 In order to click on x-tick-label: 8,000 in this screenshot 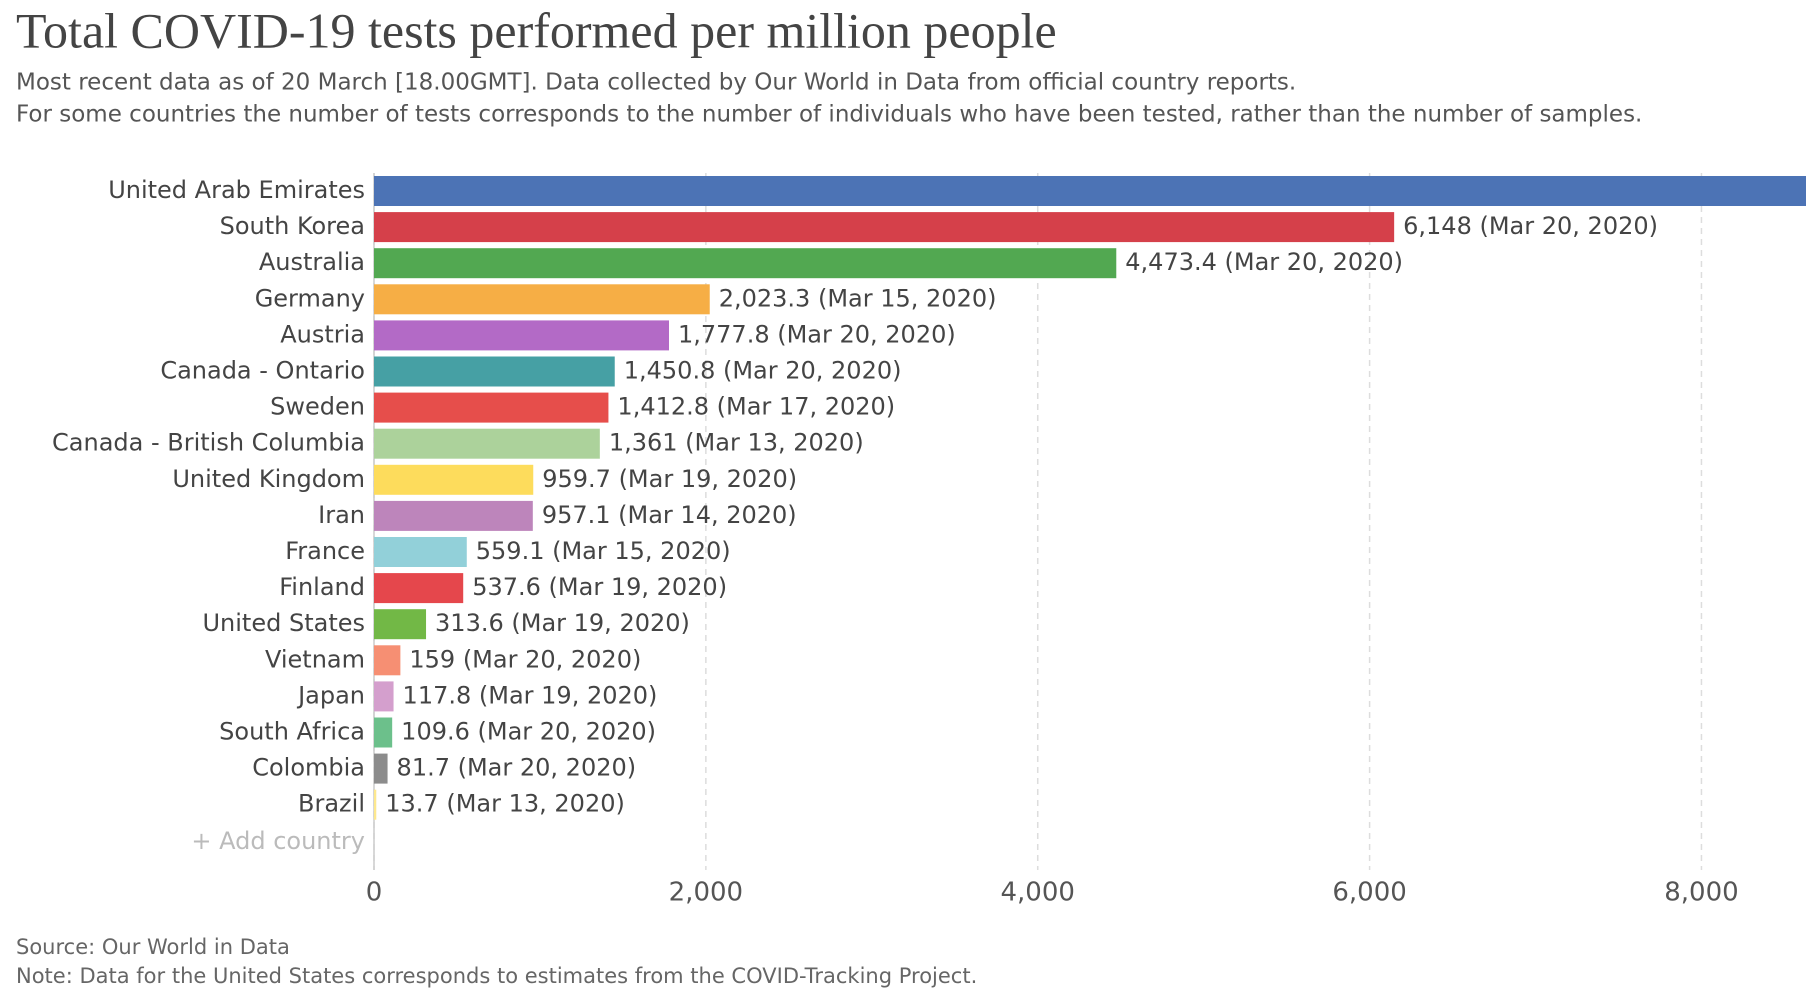, I will do `click(1701, 893)`.